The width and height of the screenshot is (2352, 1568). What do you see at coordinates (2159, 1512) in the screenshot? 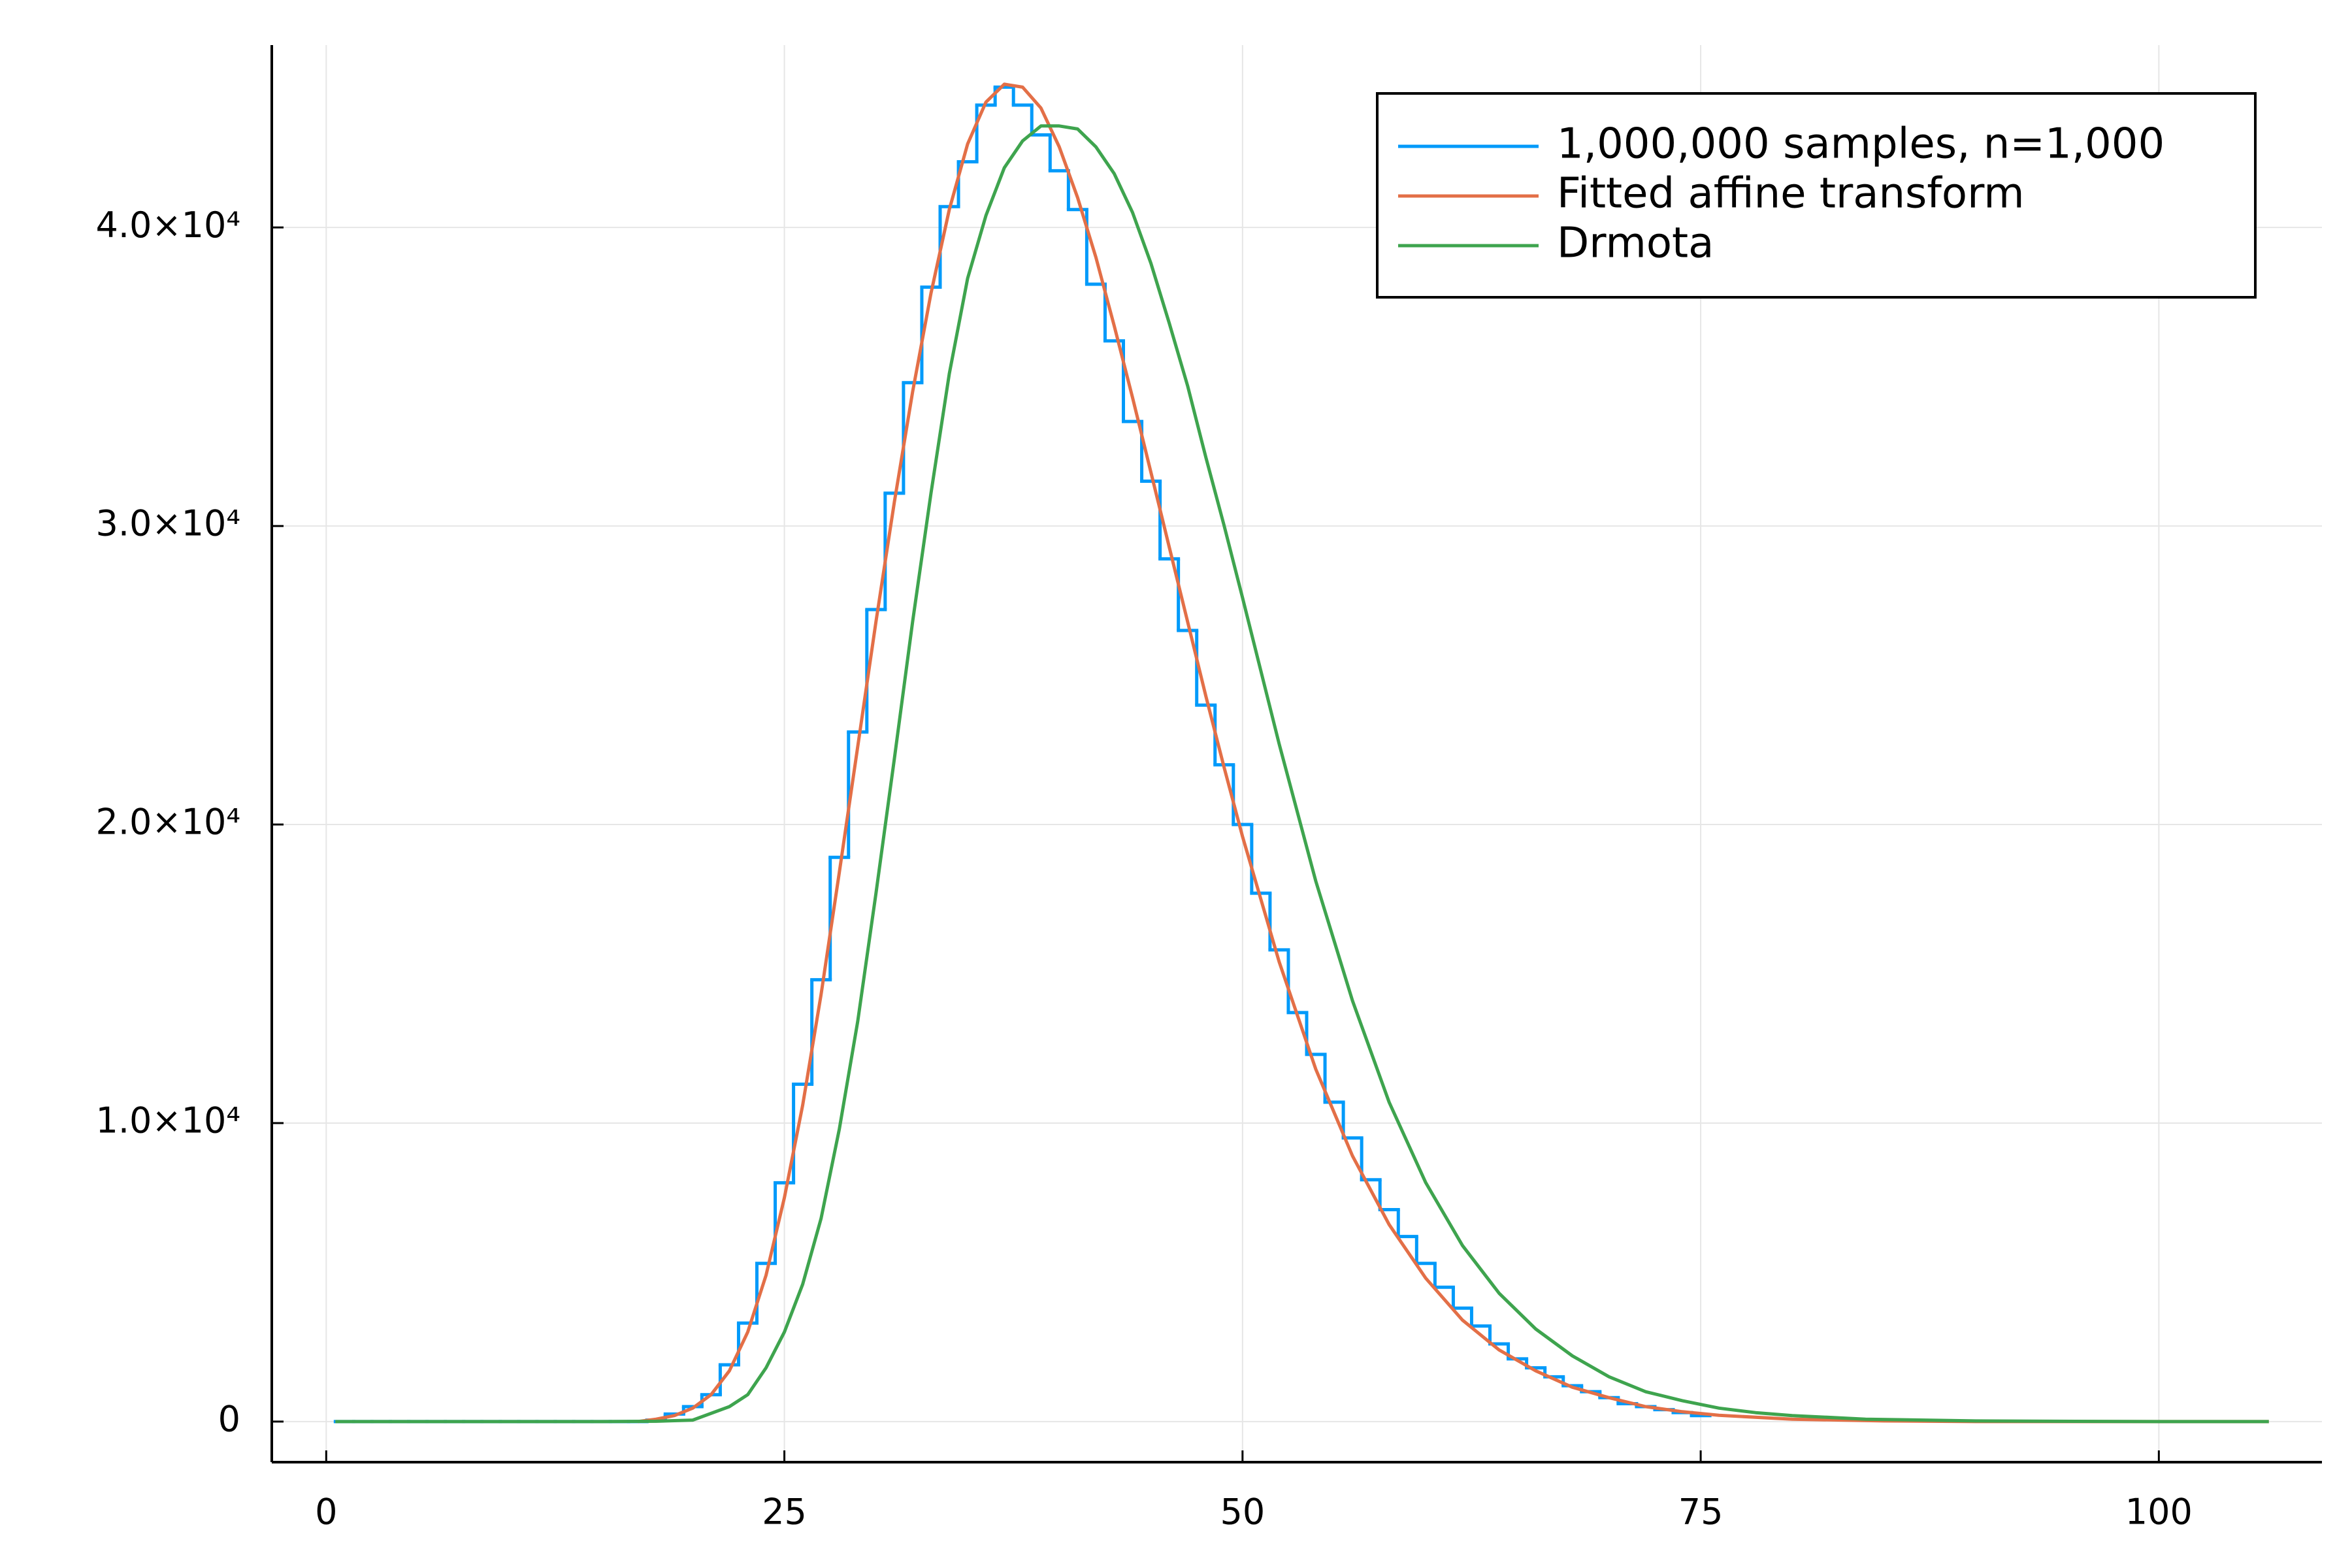
I see `x-tick-label: 100` at bounding box center [2159, 1512].